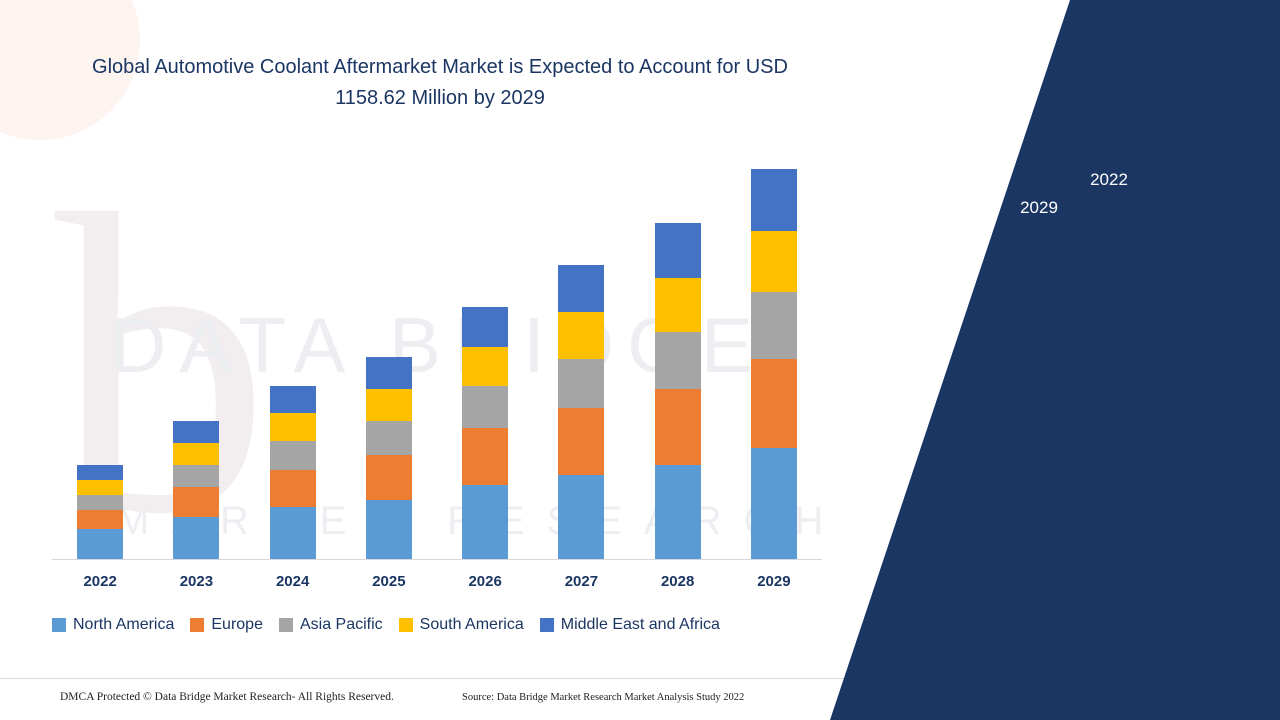 This screenshot has width=1280, height=720. I want to click on bar-column-2028, so click(677, 391).